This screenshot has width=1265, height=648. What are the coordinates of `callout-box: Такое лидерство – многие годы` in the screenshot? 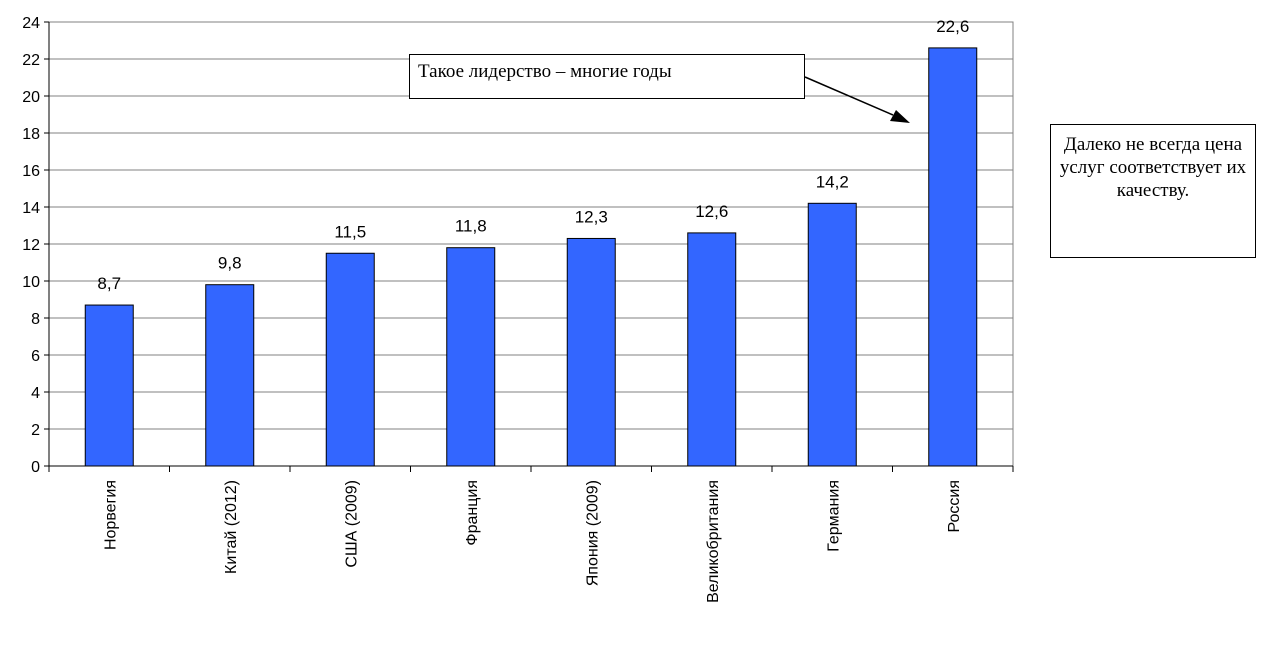 It's located at (607, 76).